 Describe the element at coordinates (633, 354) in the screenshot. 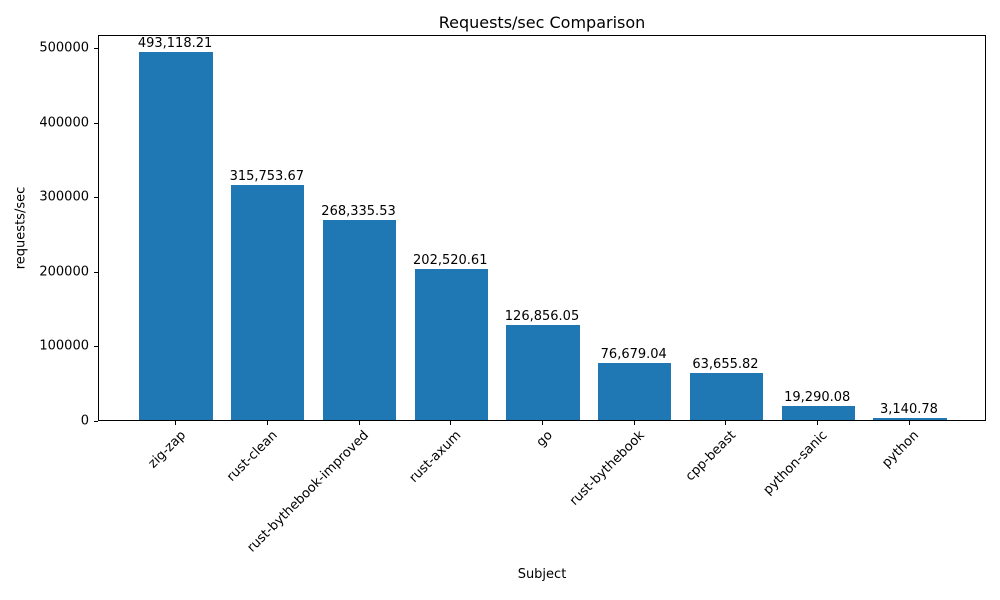

I see `bar-value-label: 76,679.04` at that location.